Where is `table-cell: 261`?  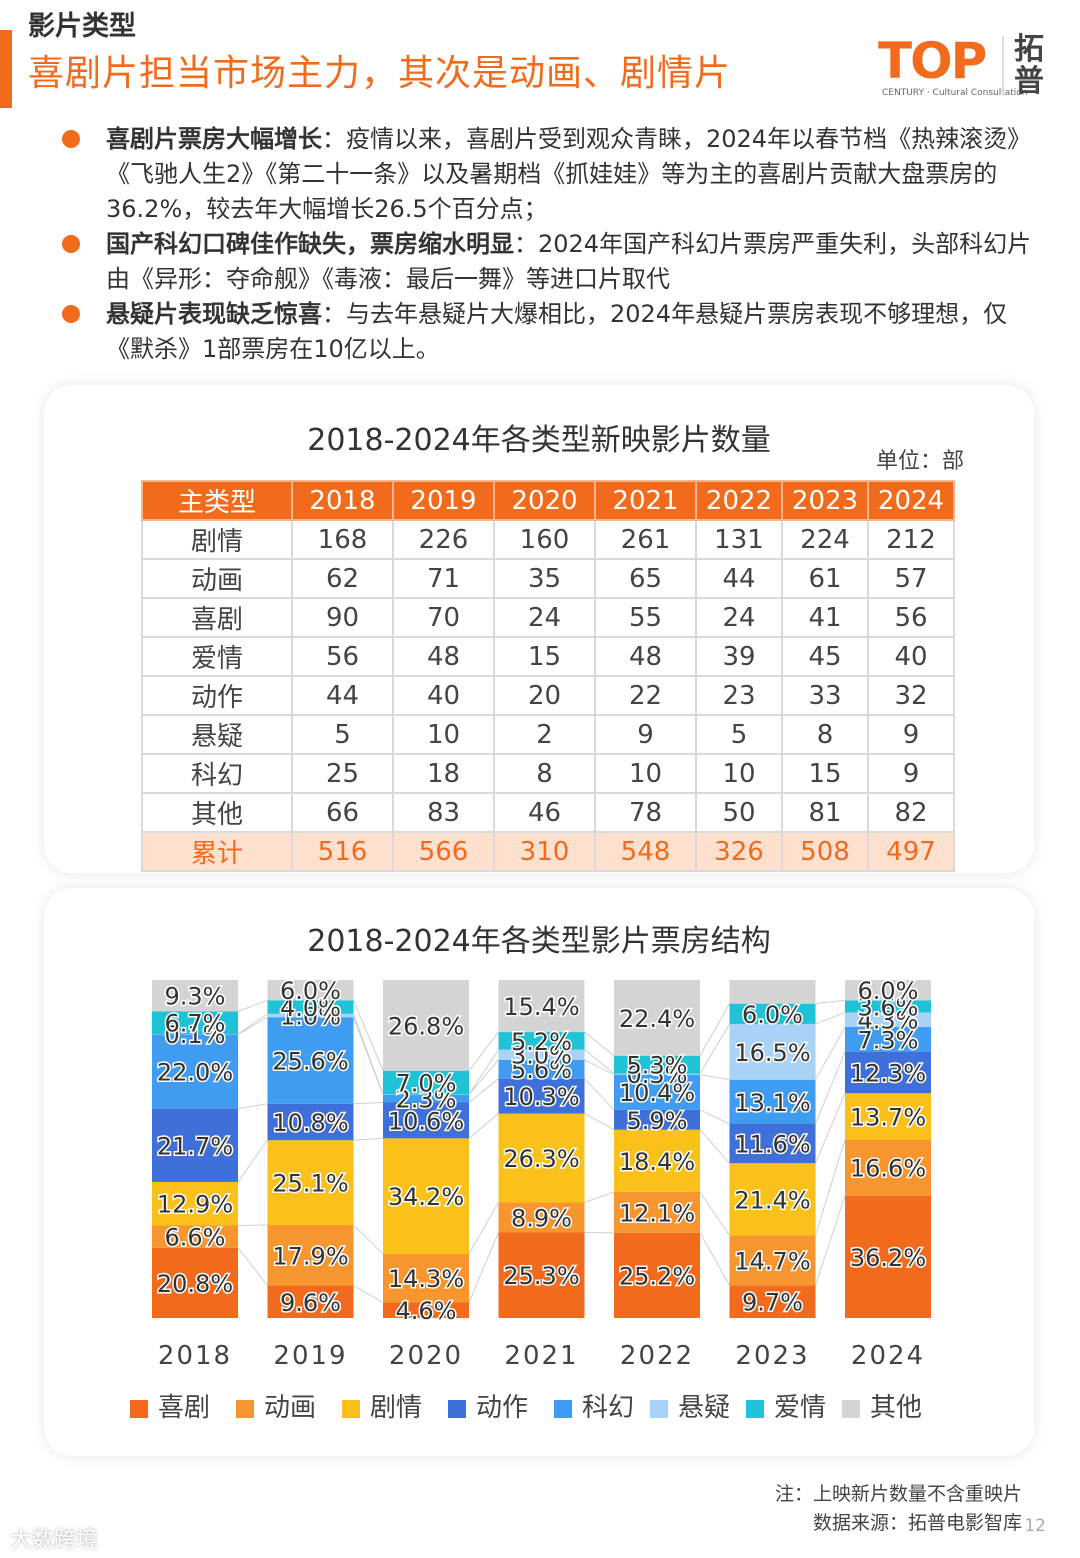 table-cell: 261 is located at coordinates (645, 539).